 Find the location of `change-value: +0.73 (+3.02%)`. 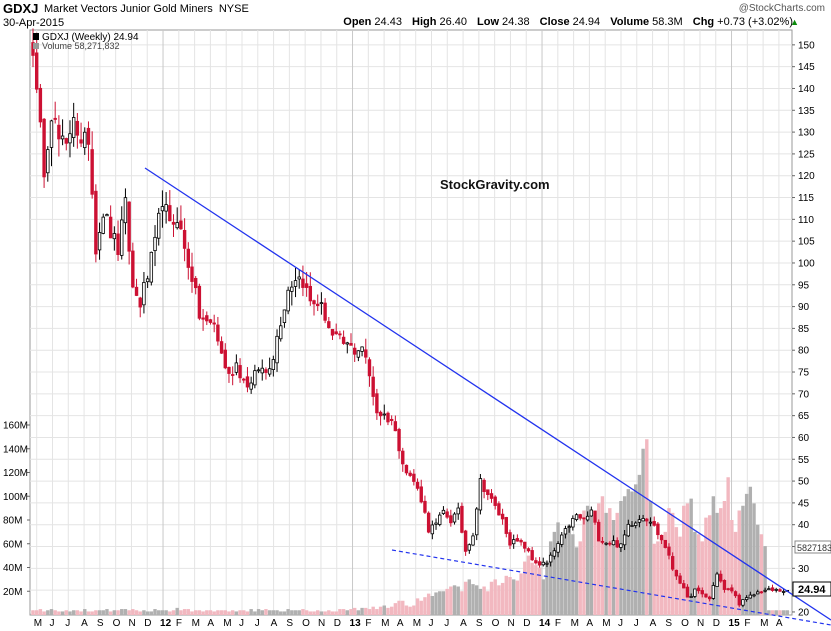

change-value: +0.73 (+3.02%) is located at coordinates (755, 22).